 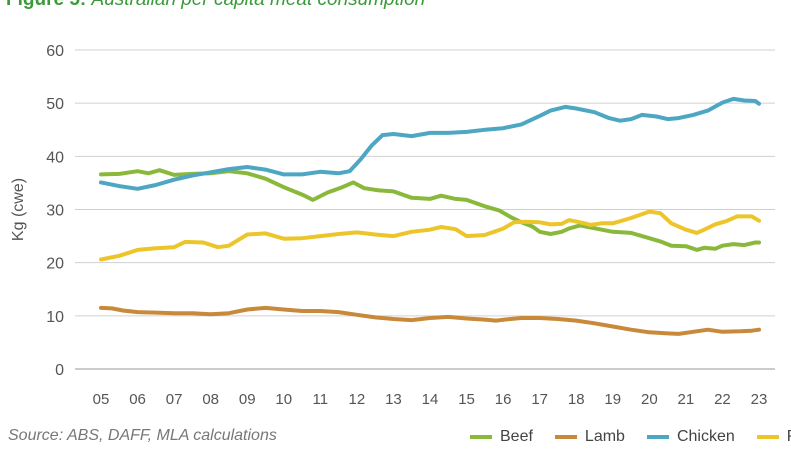 What do you see at coordinates (705, 436) in the screenshot?
I see `legend-label: Chicken` at bounding box center [705, 436].